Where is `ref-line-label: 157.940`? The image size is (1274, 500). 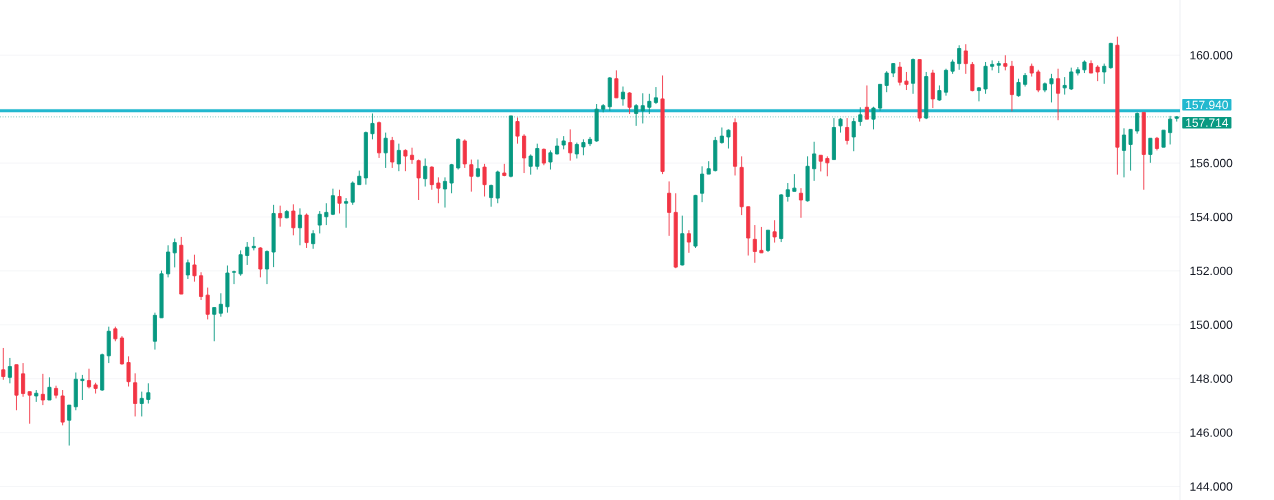 ref-line-label: 157.940 is located at coordinates (1207, 105).